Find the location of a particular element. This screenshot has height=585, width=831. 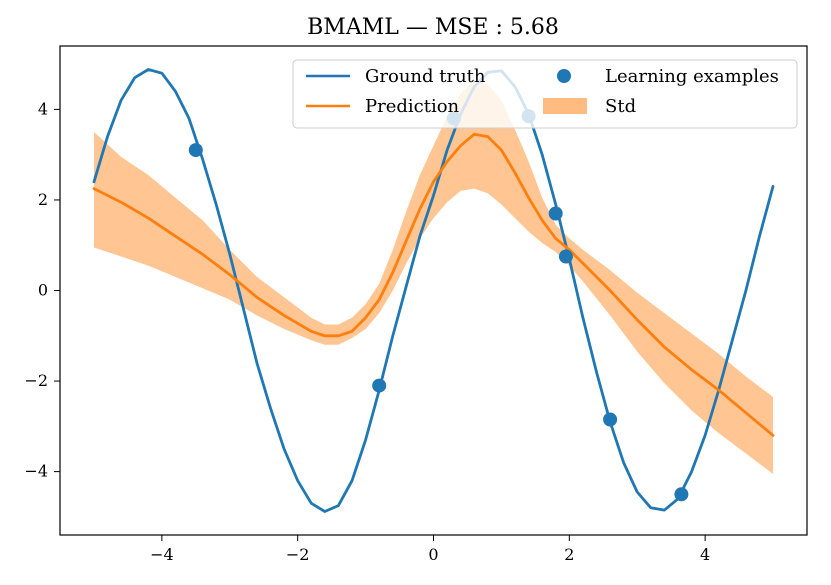

y-tick-label: 2 is located at coordinates (43, 199).